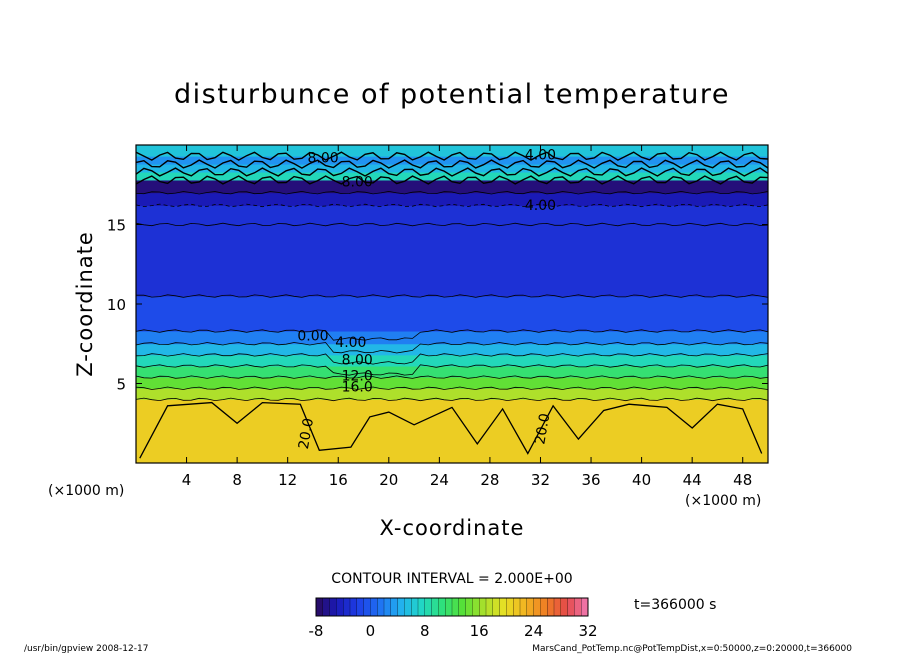 The image size is (904, 654). What do you see at coordinates (479, 631) in the screenshot?
I see `colorbar-tick-label-3: 16` at bounding box center [479, 631].